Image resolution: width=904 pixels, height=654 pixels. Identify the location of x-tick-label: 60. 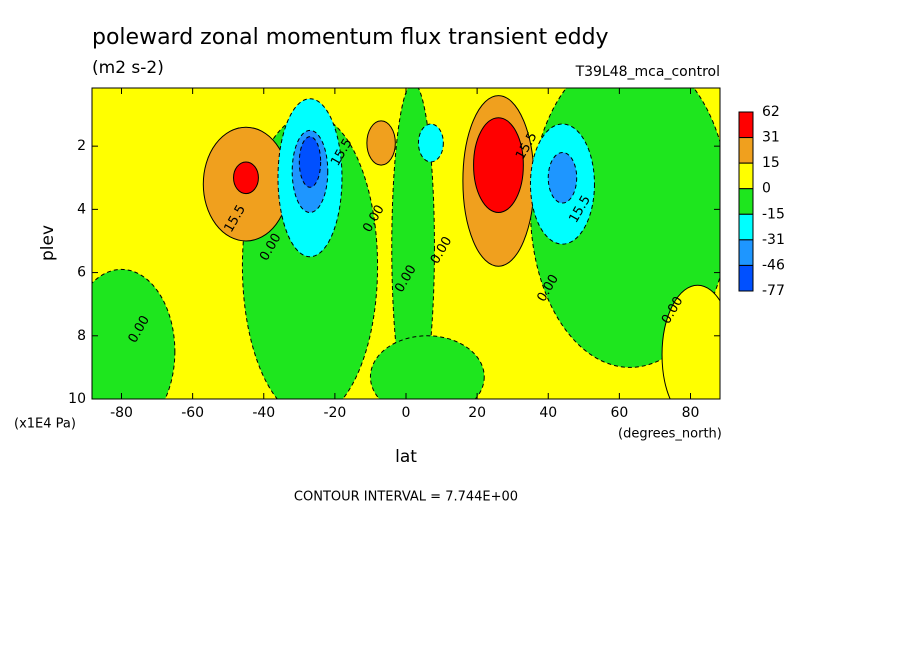
(619, 413).